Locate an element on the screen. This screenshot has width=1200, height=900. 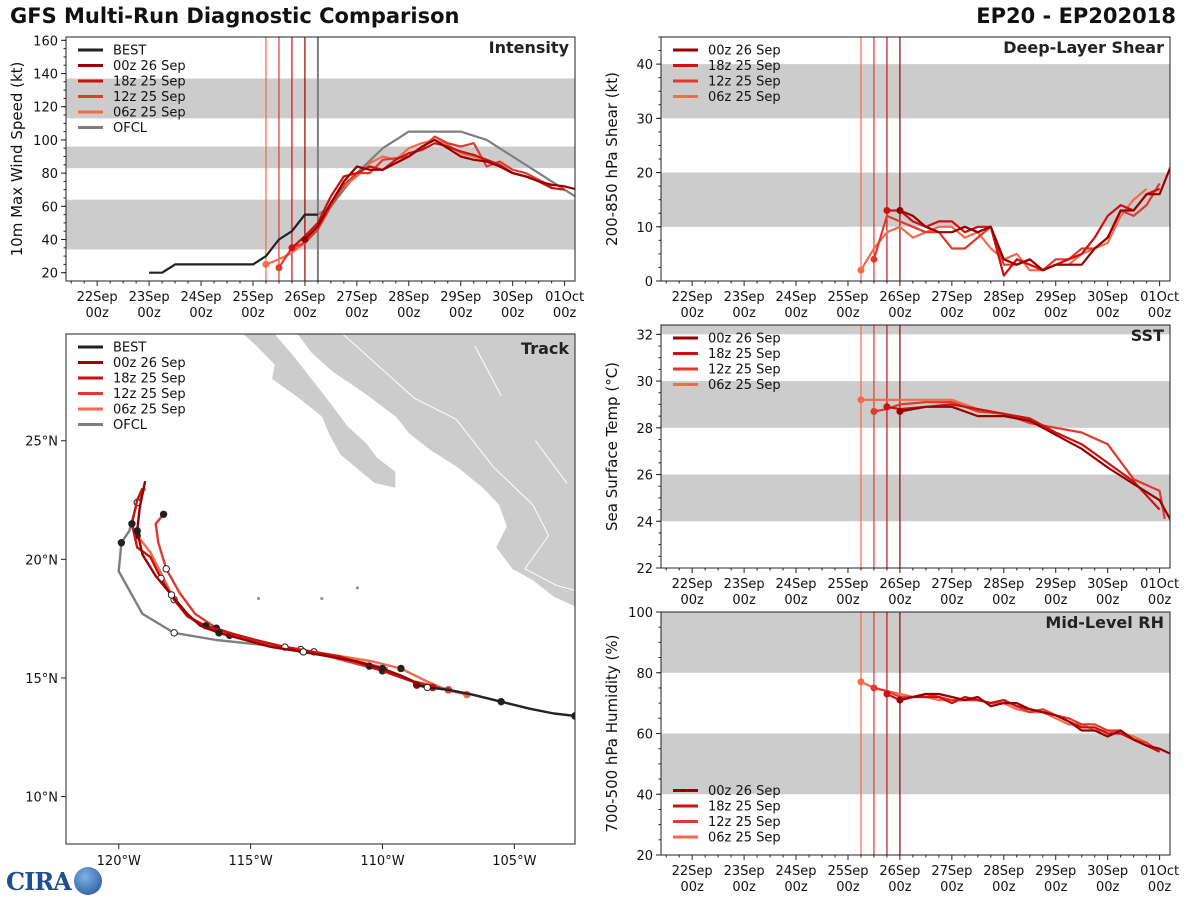
rh-panel-title: Mid-Level RH is located at coordinates (1104, 622).